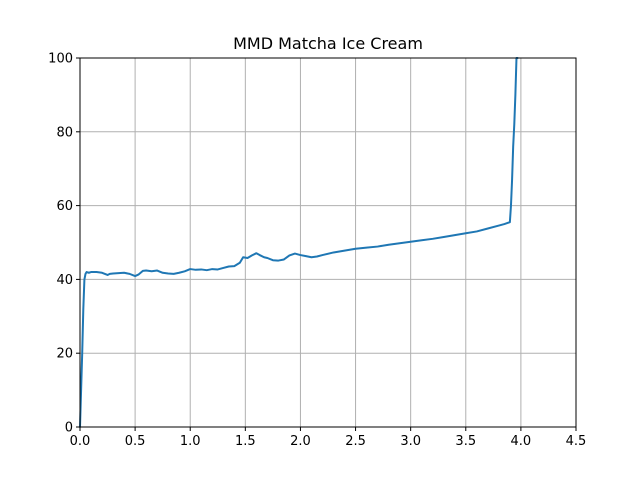 The width and height of the screenshot is (640, 480). I want to click on y-tick-label: 20, so click(64, 354).